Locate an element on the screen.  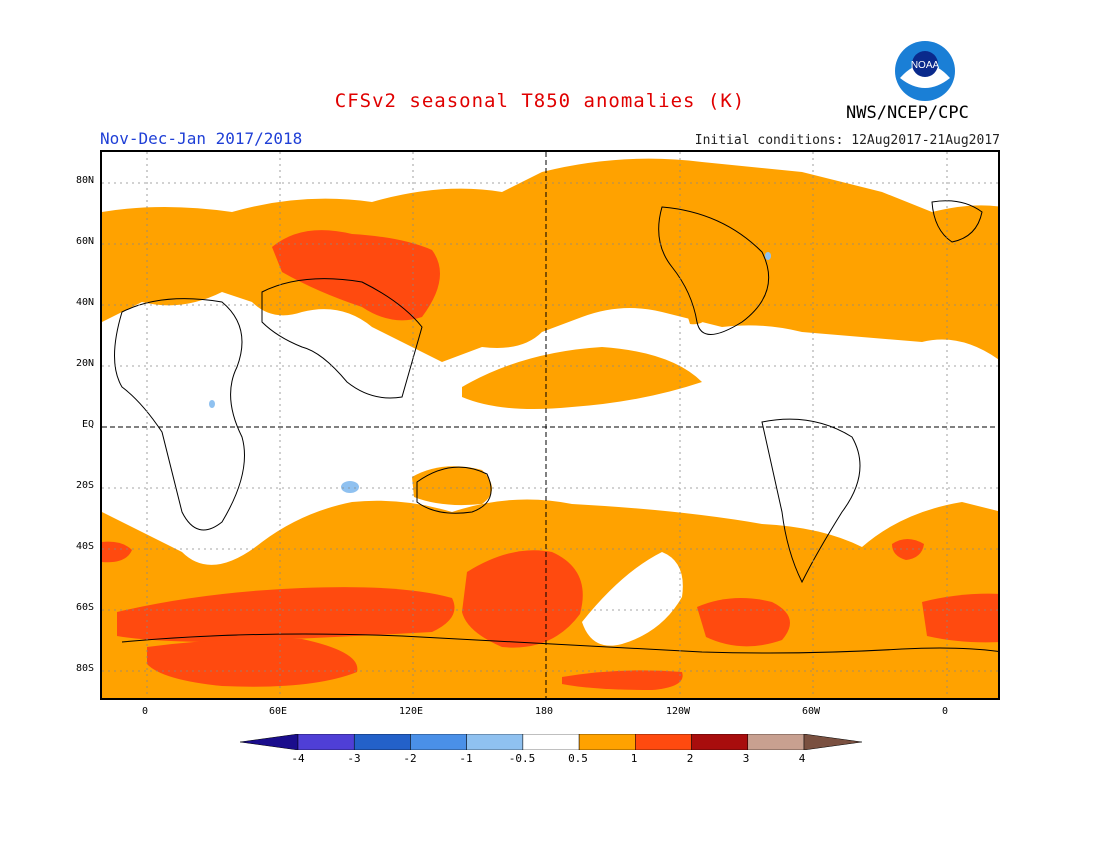
neutral-region-south-pacific is located at coordinates (632, 599).